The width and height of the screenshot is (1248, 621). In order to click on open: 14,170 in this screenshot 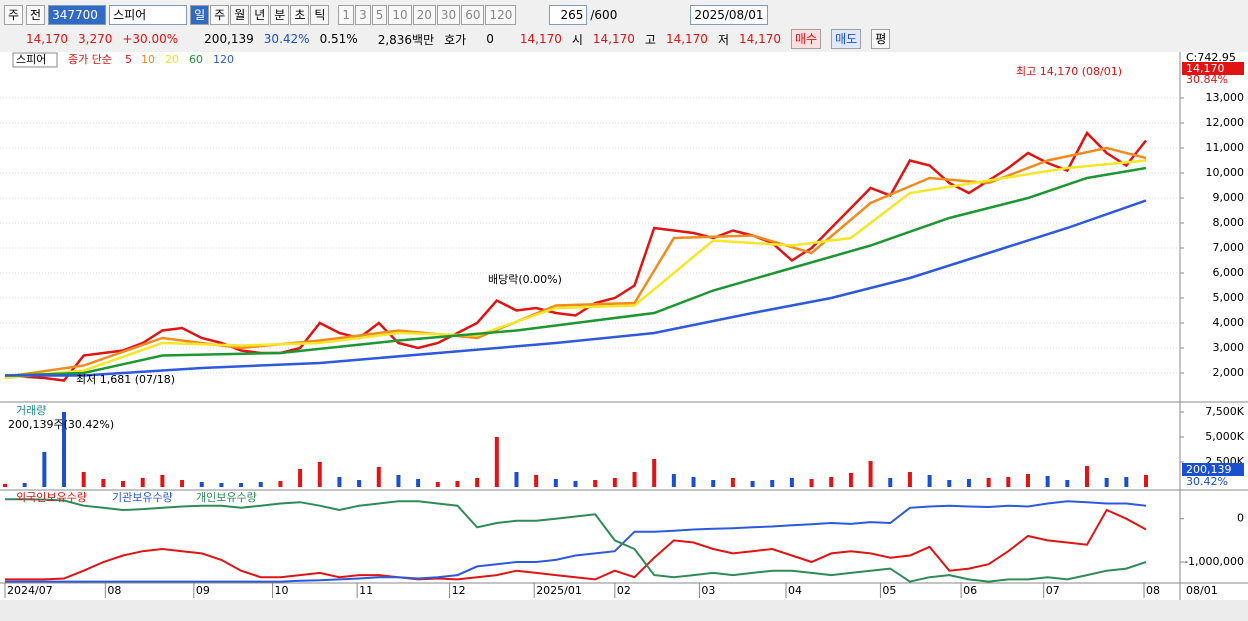, I will do `click(613, 39)`.